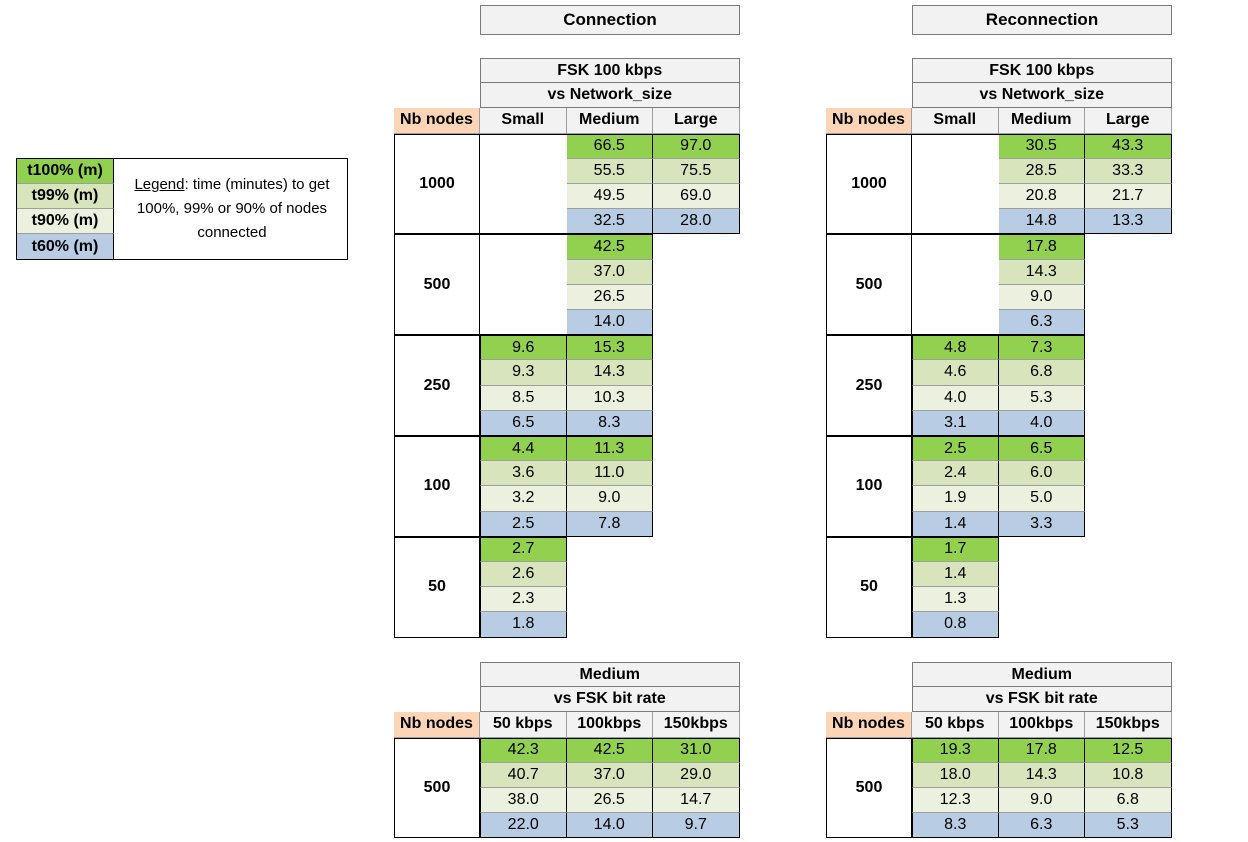 The image size is (1248, 842). What do you see at coordinates (1128, 197) in the screenshot?
I see `data-cell: 21.7` at bounding box center [1128, 197].